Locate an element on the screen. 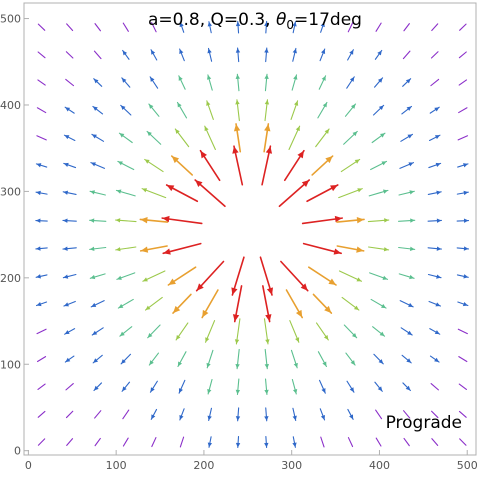 The width and height of the screenshot is (480, 478). y-axis: 0 100 200 300 400 500 is located at coordinates (14, 235).